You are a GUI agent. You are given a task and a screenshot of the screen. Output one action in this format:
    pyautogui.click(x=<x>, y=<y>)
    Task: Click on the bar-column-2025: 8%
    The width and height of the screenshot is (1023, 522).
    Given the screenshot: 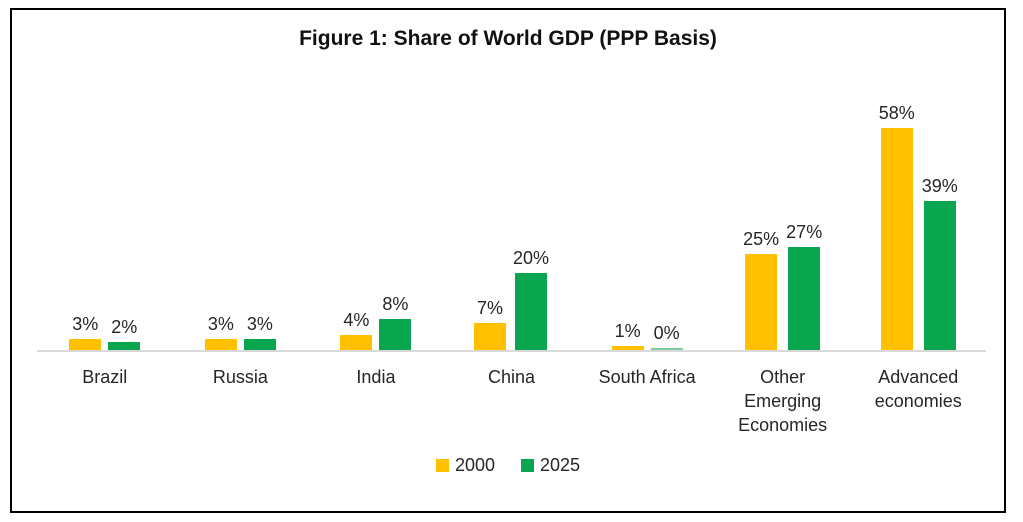 What is the action you would take?
    pyautogui.click(x=395, y=321)
    